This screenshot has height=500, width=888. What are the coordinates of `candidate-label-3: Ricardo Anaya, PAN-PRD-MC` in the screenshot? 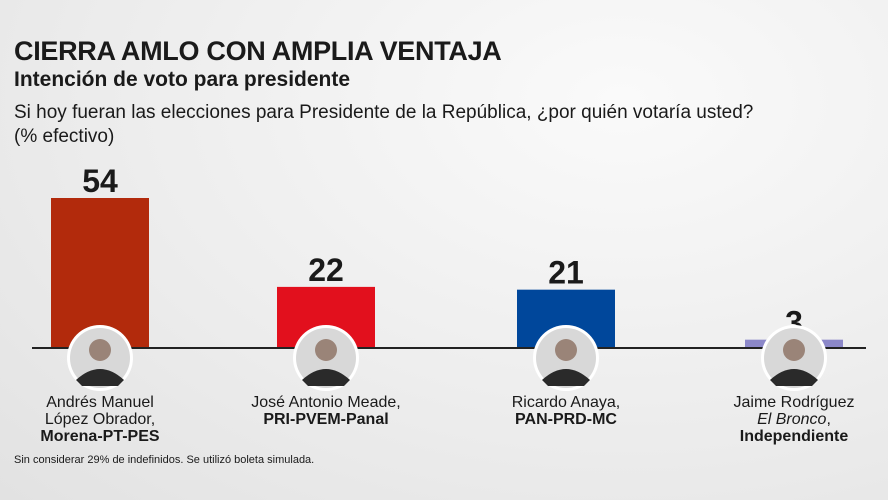 It's located at (566, 411).